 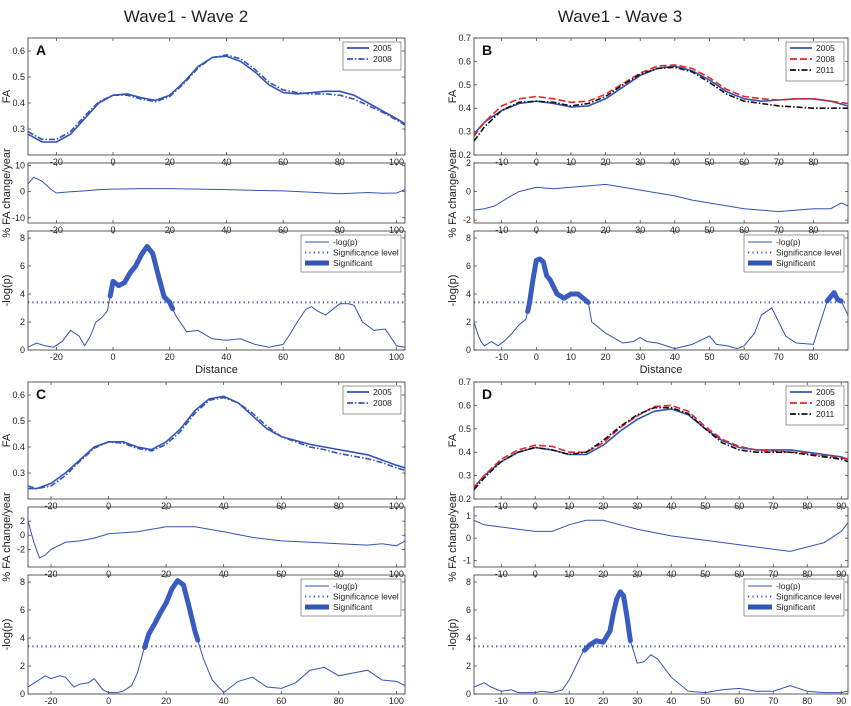 I want to click on y-tick-label: 0.2, so click(x=464, y=155).